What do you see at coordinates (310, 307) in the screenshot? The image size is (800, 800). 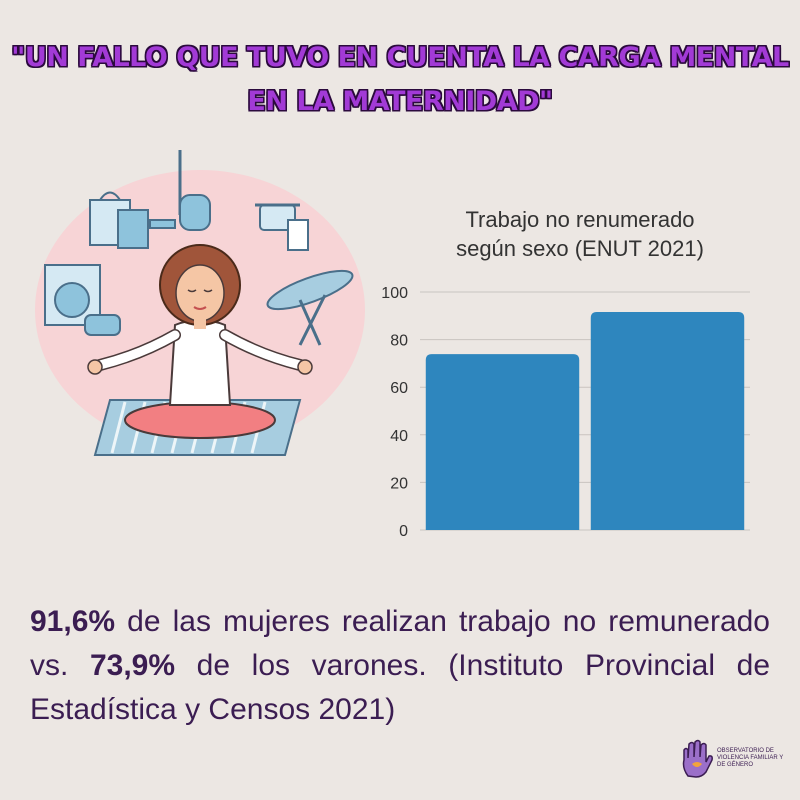 I see `ironing-board-icon` at bounding box center [310, 307].